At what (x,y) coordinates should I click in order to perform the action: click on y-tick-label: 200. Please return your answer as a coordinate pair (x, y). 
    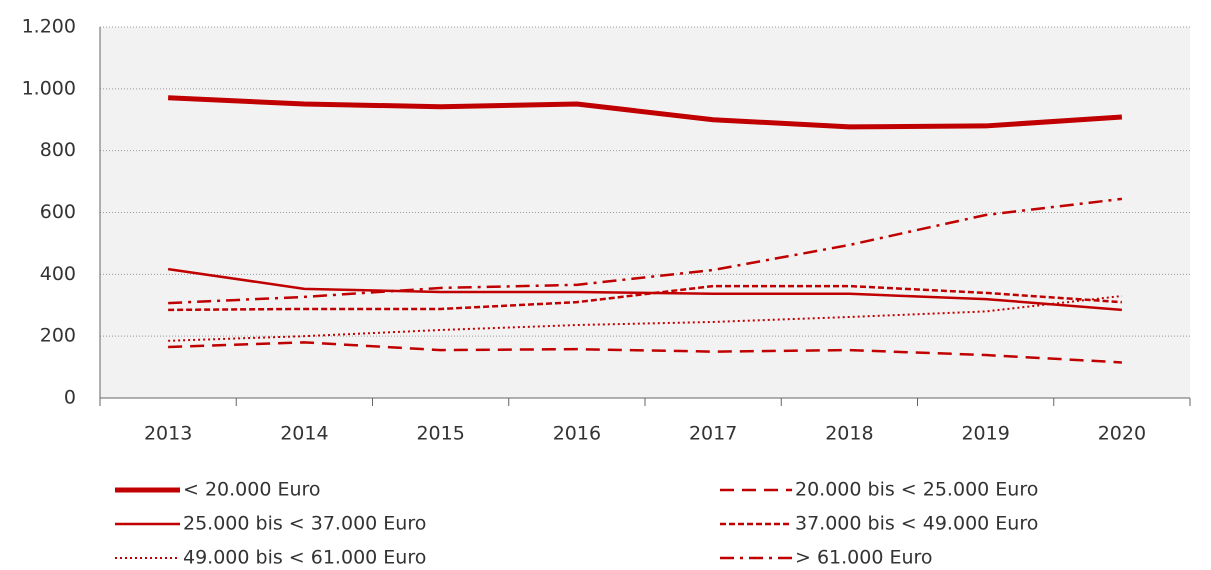
    Looking at the image, I should click on (58, 336).